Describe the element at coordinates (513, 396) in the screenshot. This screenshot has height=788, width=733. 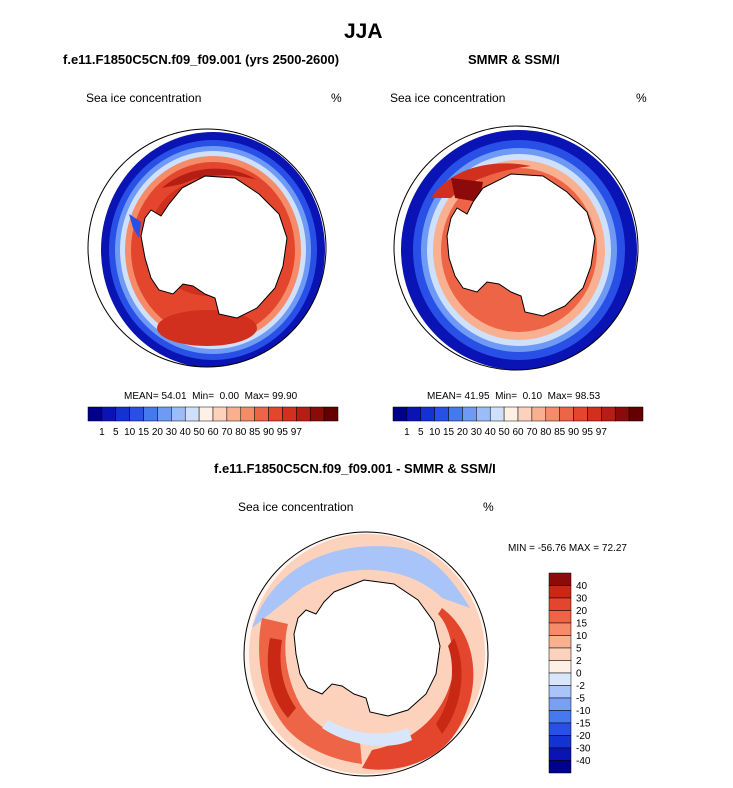
I see `obs-stats: MEAN= 41.95 Min= 0.10 Max= 98.53` at that location.